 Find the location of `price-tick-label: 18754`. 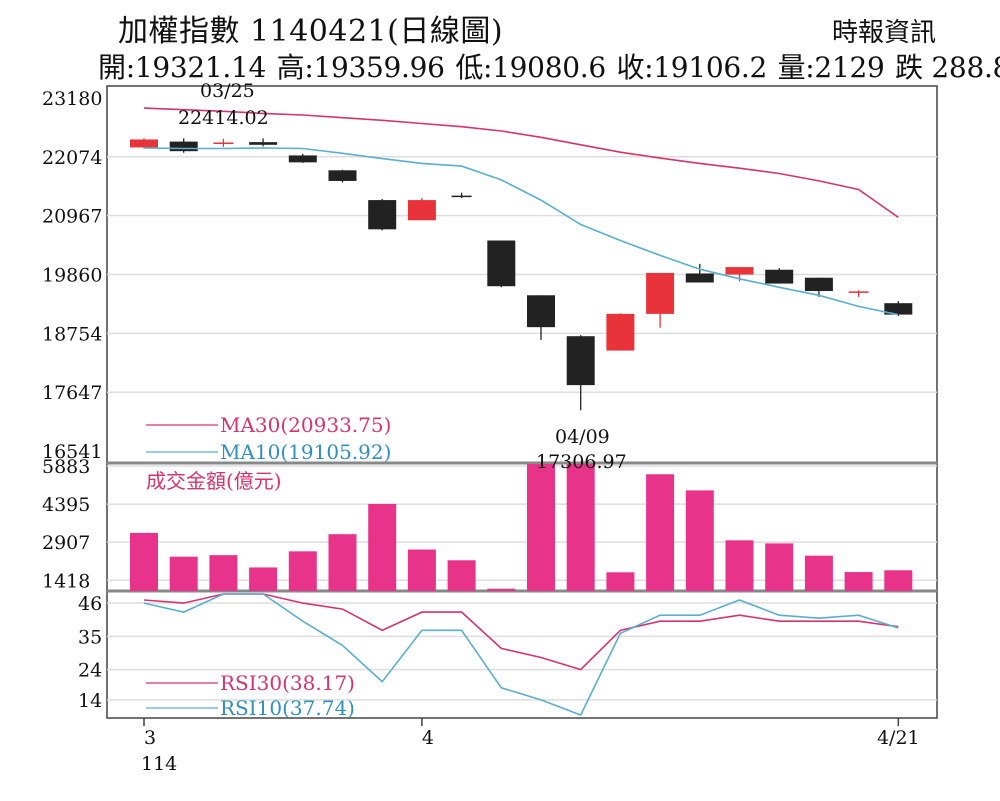

price-tick-label: 18754 is located at coordinates (72, 334).